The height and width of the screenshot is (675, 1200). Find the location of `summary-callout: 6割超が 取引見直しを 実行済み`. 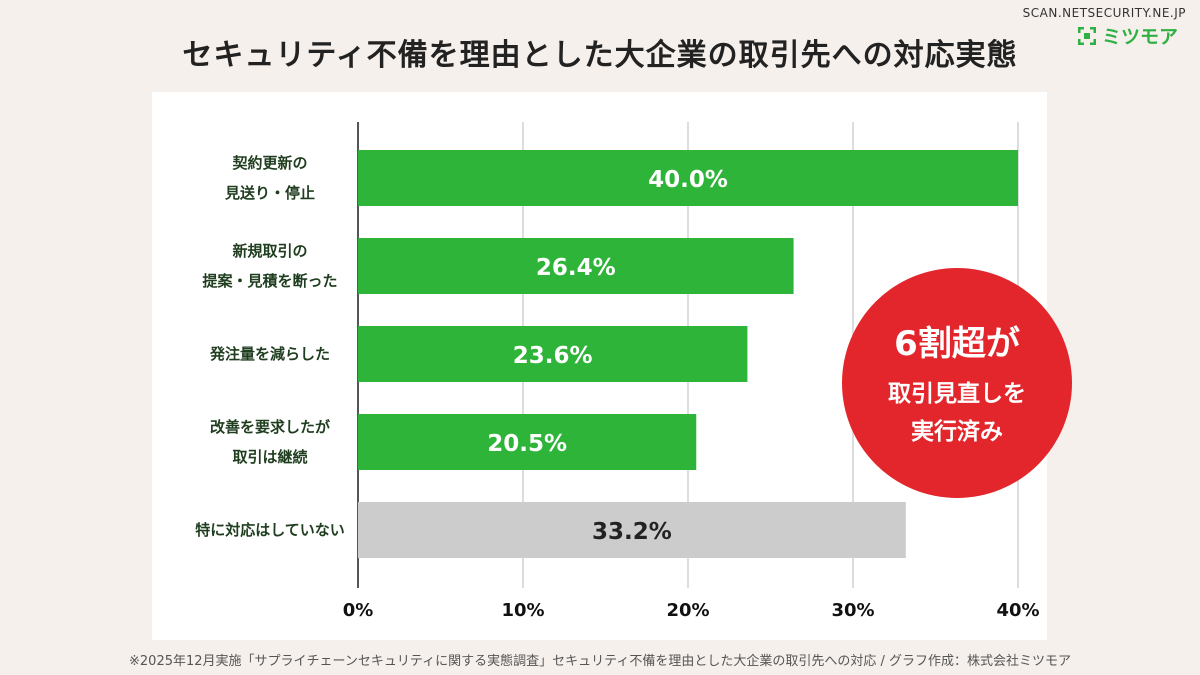

summary-callout: 6割超が 取引見直しを 実行済み is located at coordinates (957, 383).